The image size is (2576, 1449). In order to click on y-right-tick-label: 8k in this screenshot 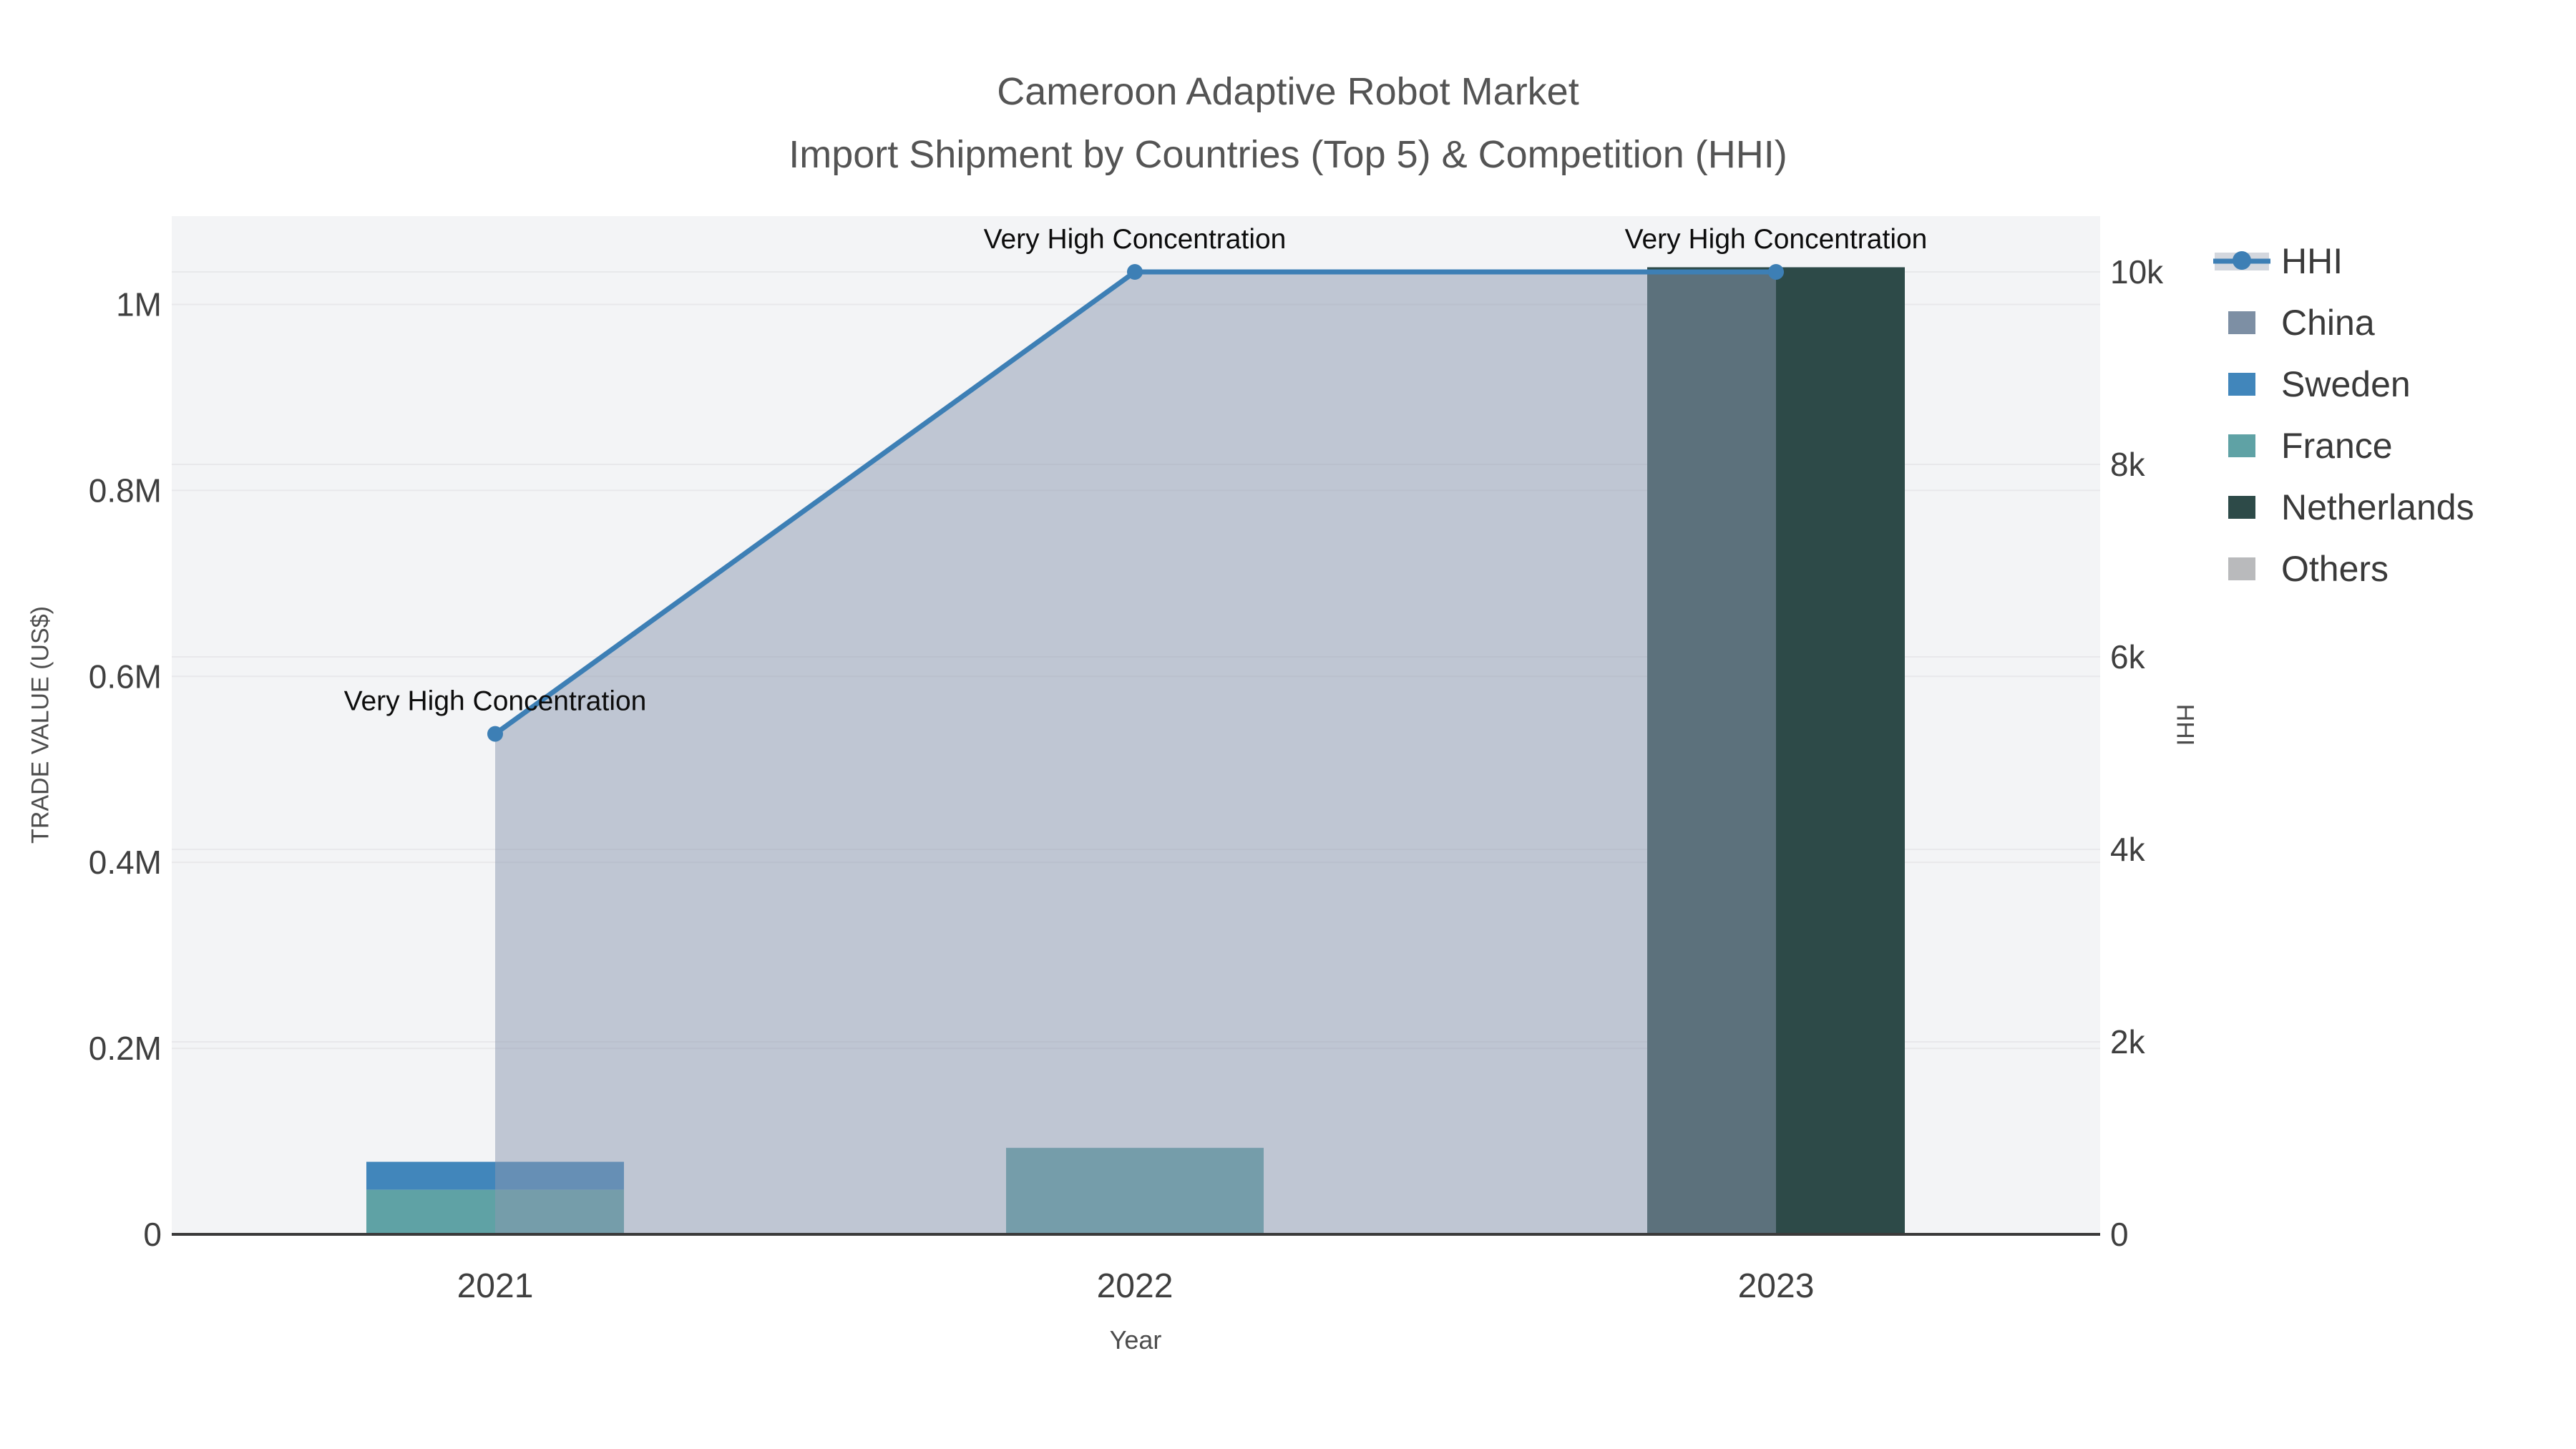, I will do `click(2128, 464)`.